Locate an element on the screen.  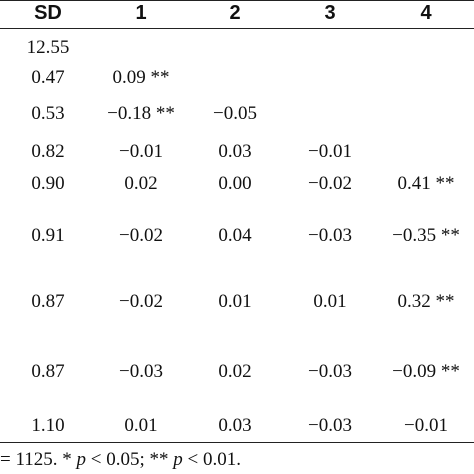
cell-col-1: 0.02 is located at coordinates (141, 183).